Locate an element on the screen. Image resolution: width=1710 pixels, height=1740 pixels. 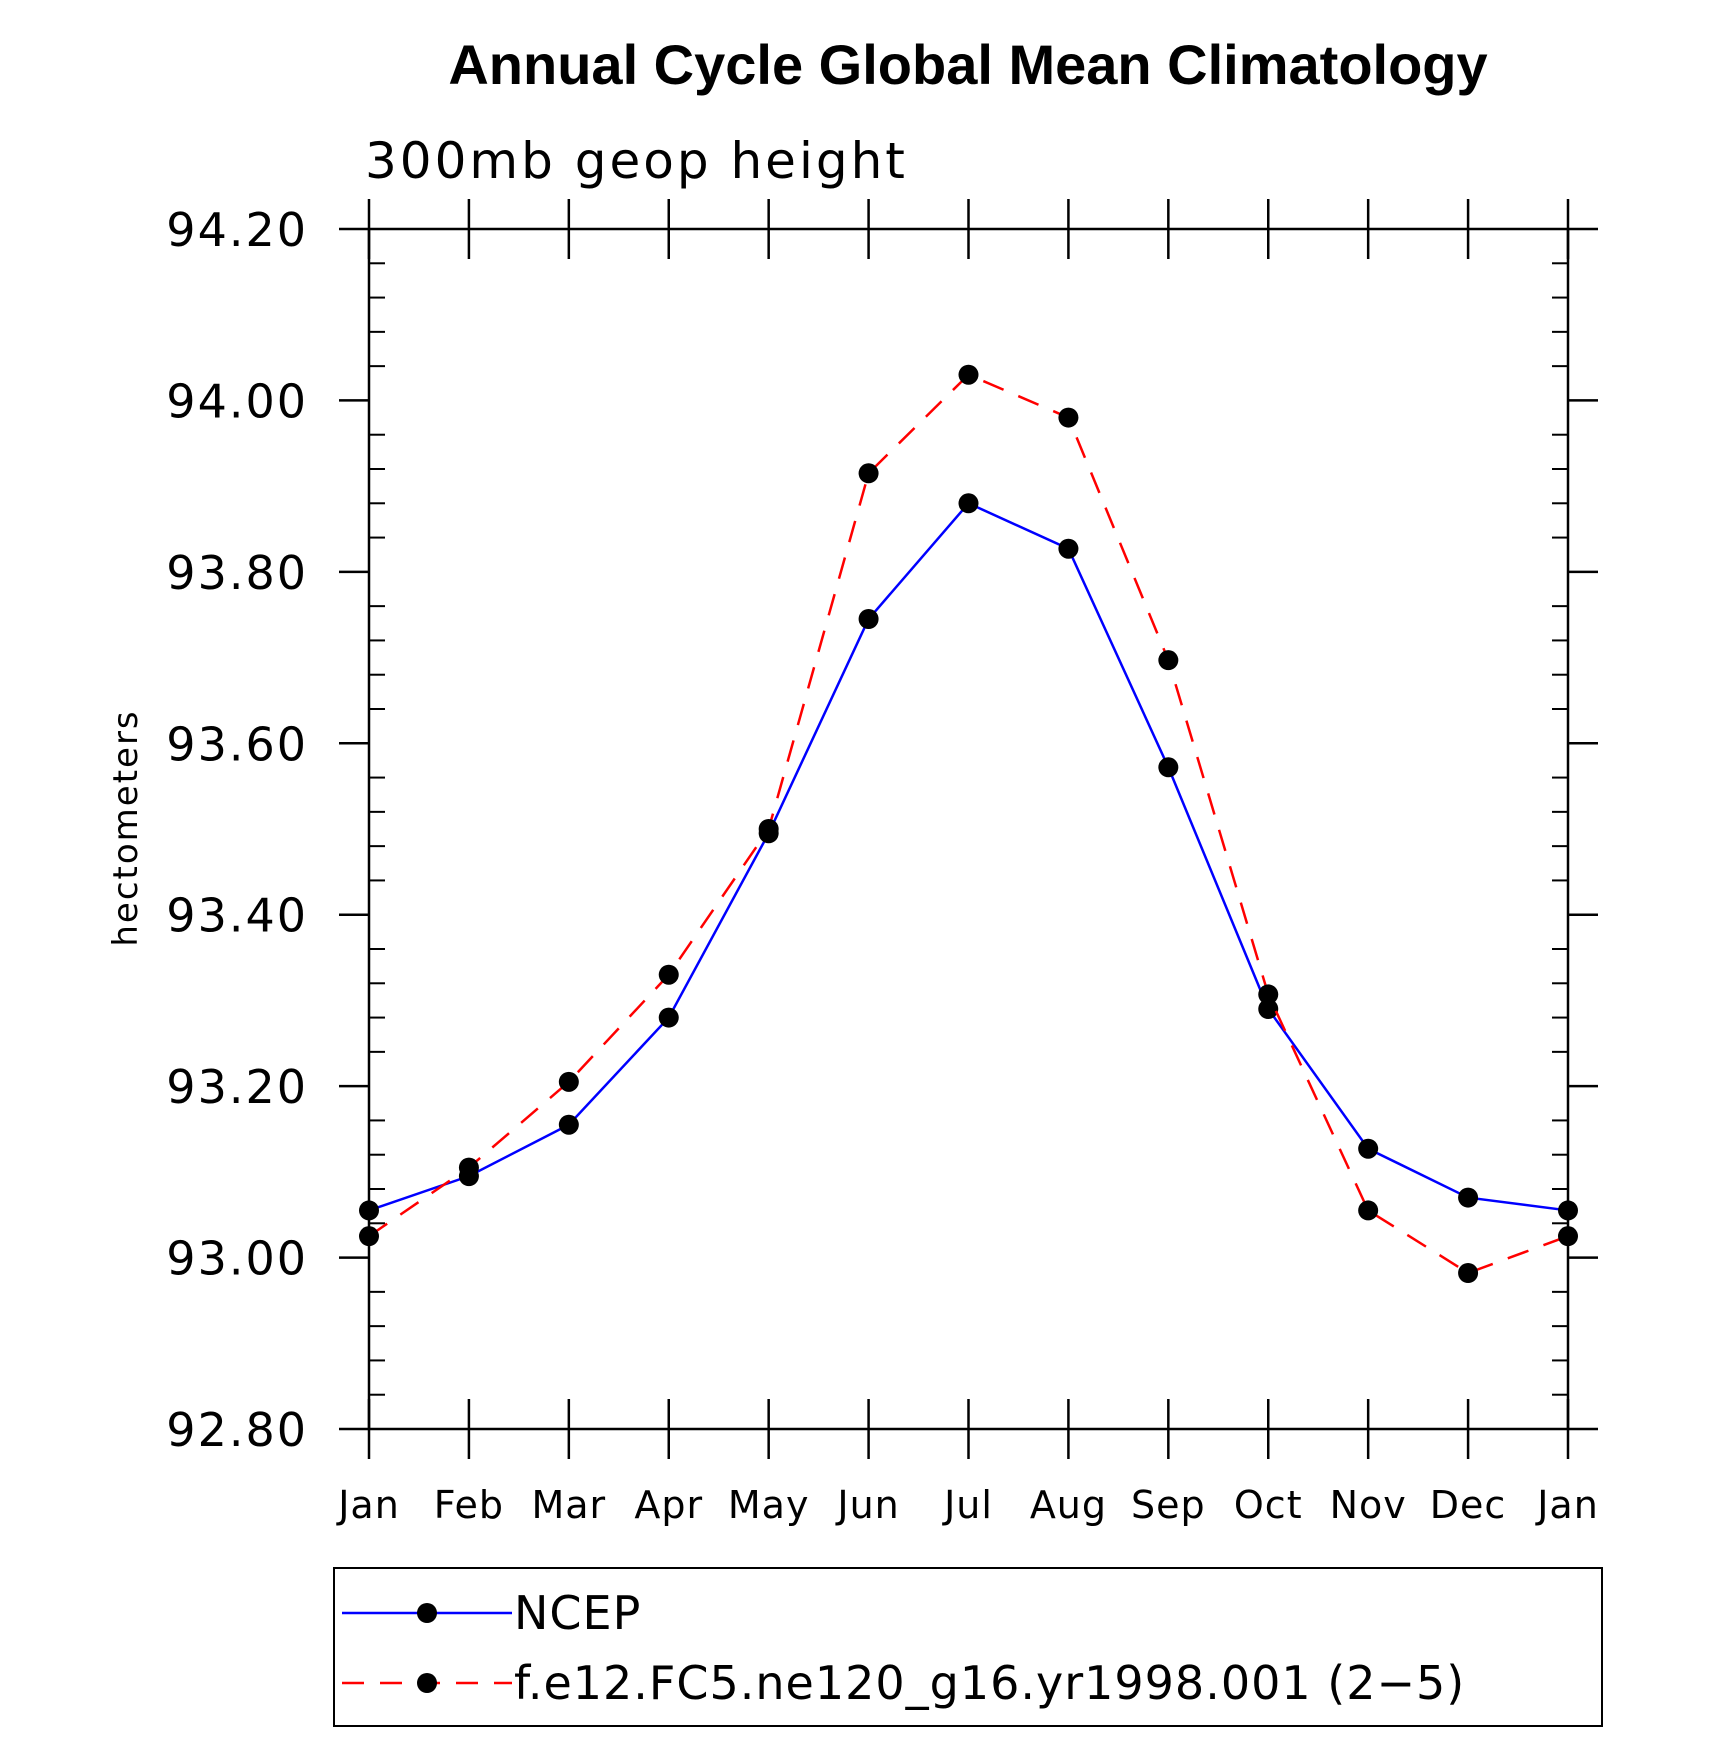
legend-marker-ncep is located at coordinates (427, 1613).